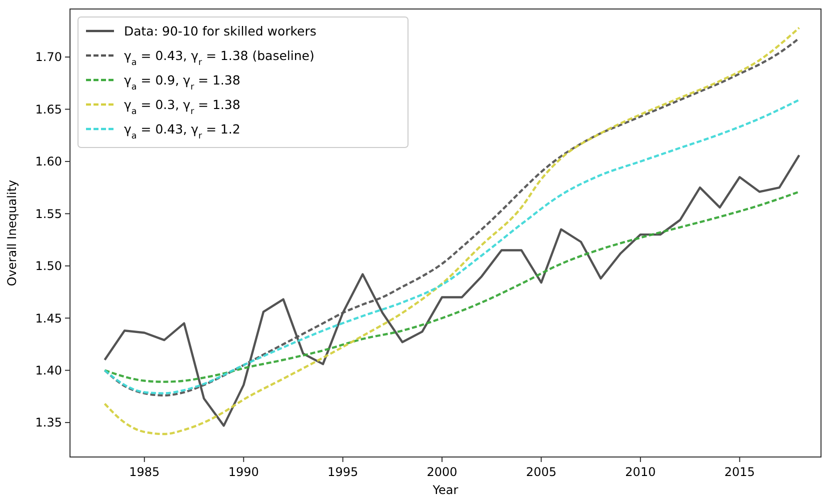 This screenshot has width=825, height=498. Describe the element at coordinates (442, 472) in the screenshot. I see `x-tick-label: 2000` at that location.